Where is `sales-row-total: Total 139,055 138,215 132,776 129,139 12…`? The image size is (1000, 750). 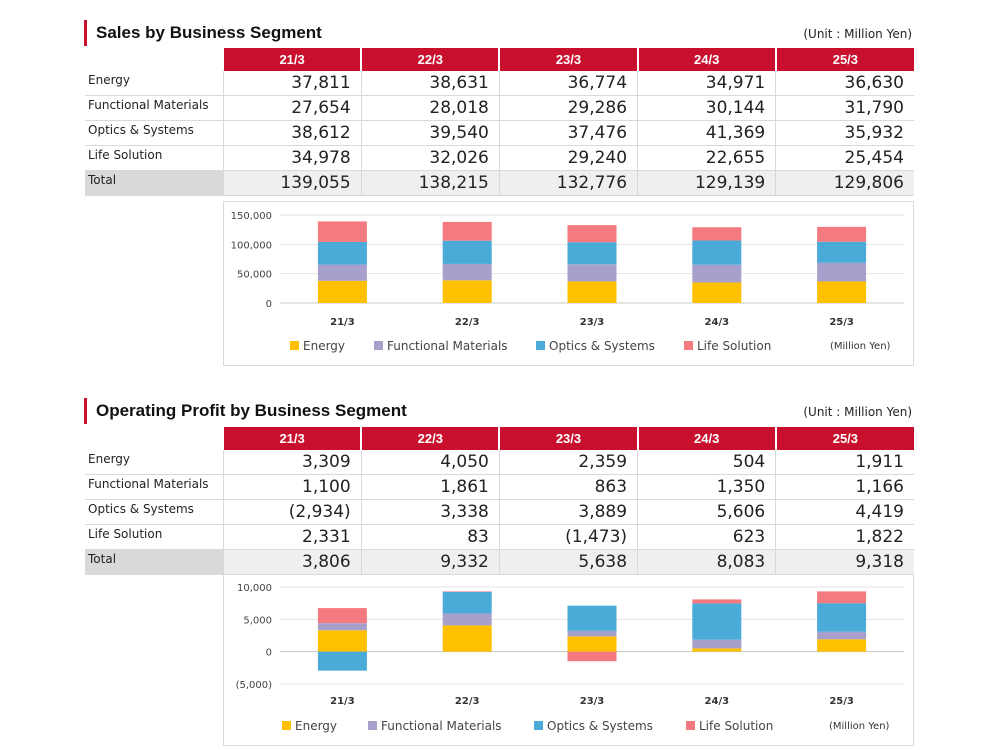
sales-row-total: Total 139,055 138,215 132,776 129,139 12… is located at coordinates (499, 183).